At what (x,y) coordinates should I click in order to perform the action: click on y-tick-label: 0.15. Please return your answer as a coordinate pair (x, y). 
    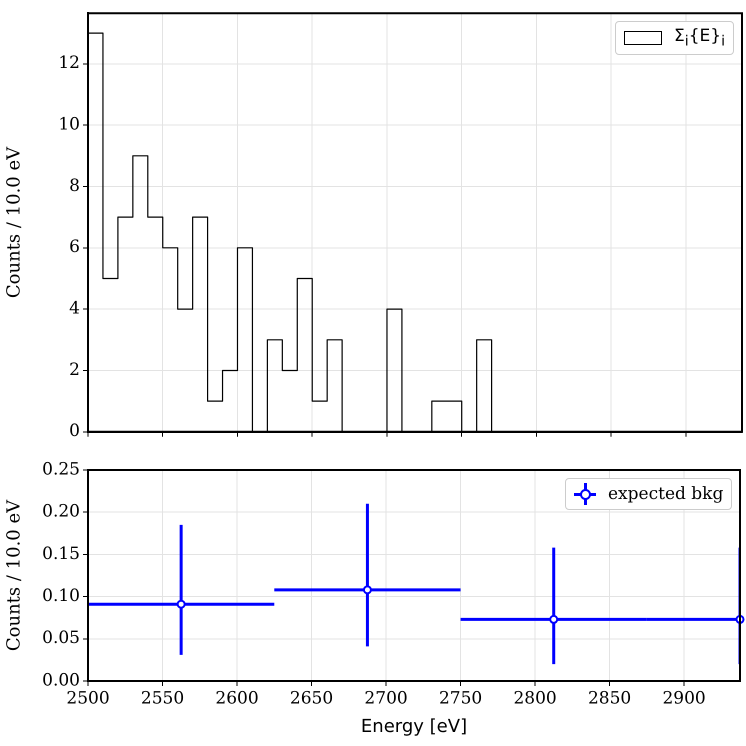
    Looking at the image, I should click on (61, 554).